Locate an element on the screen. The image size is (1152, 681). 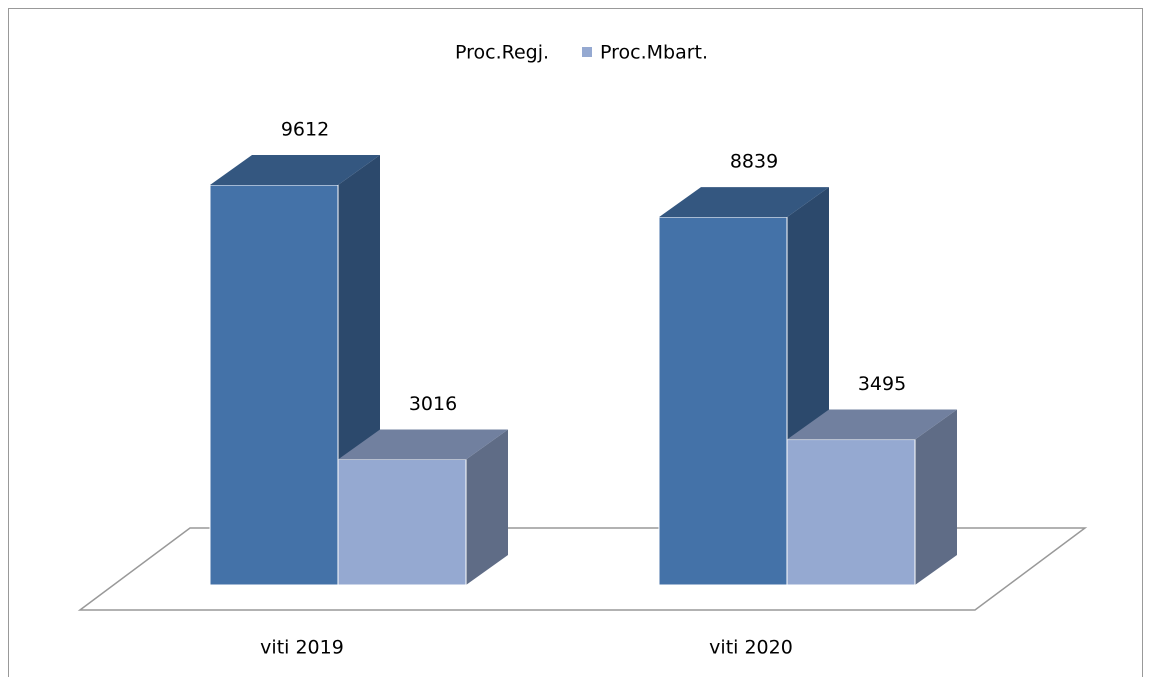
legend-marker is located at coordinates (587, 52).